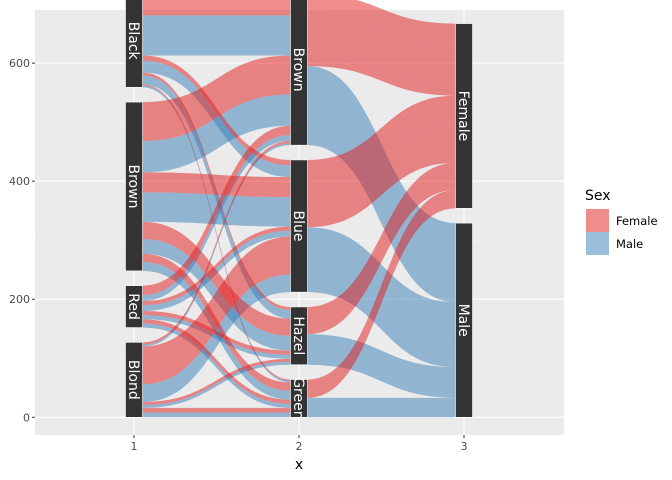 Image resolution: width=672 pixels, height=480 pixels. What do you see at coordinates (381, 22) in the screenshot?
I see `flow-eye-sex-brown-black-female` at bounding box center [381, 22].